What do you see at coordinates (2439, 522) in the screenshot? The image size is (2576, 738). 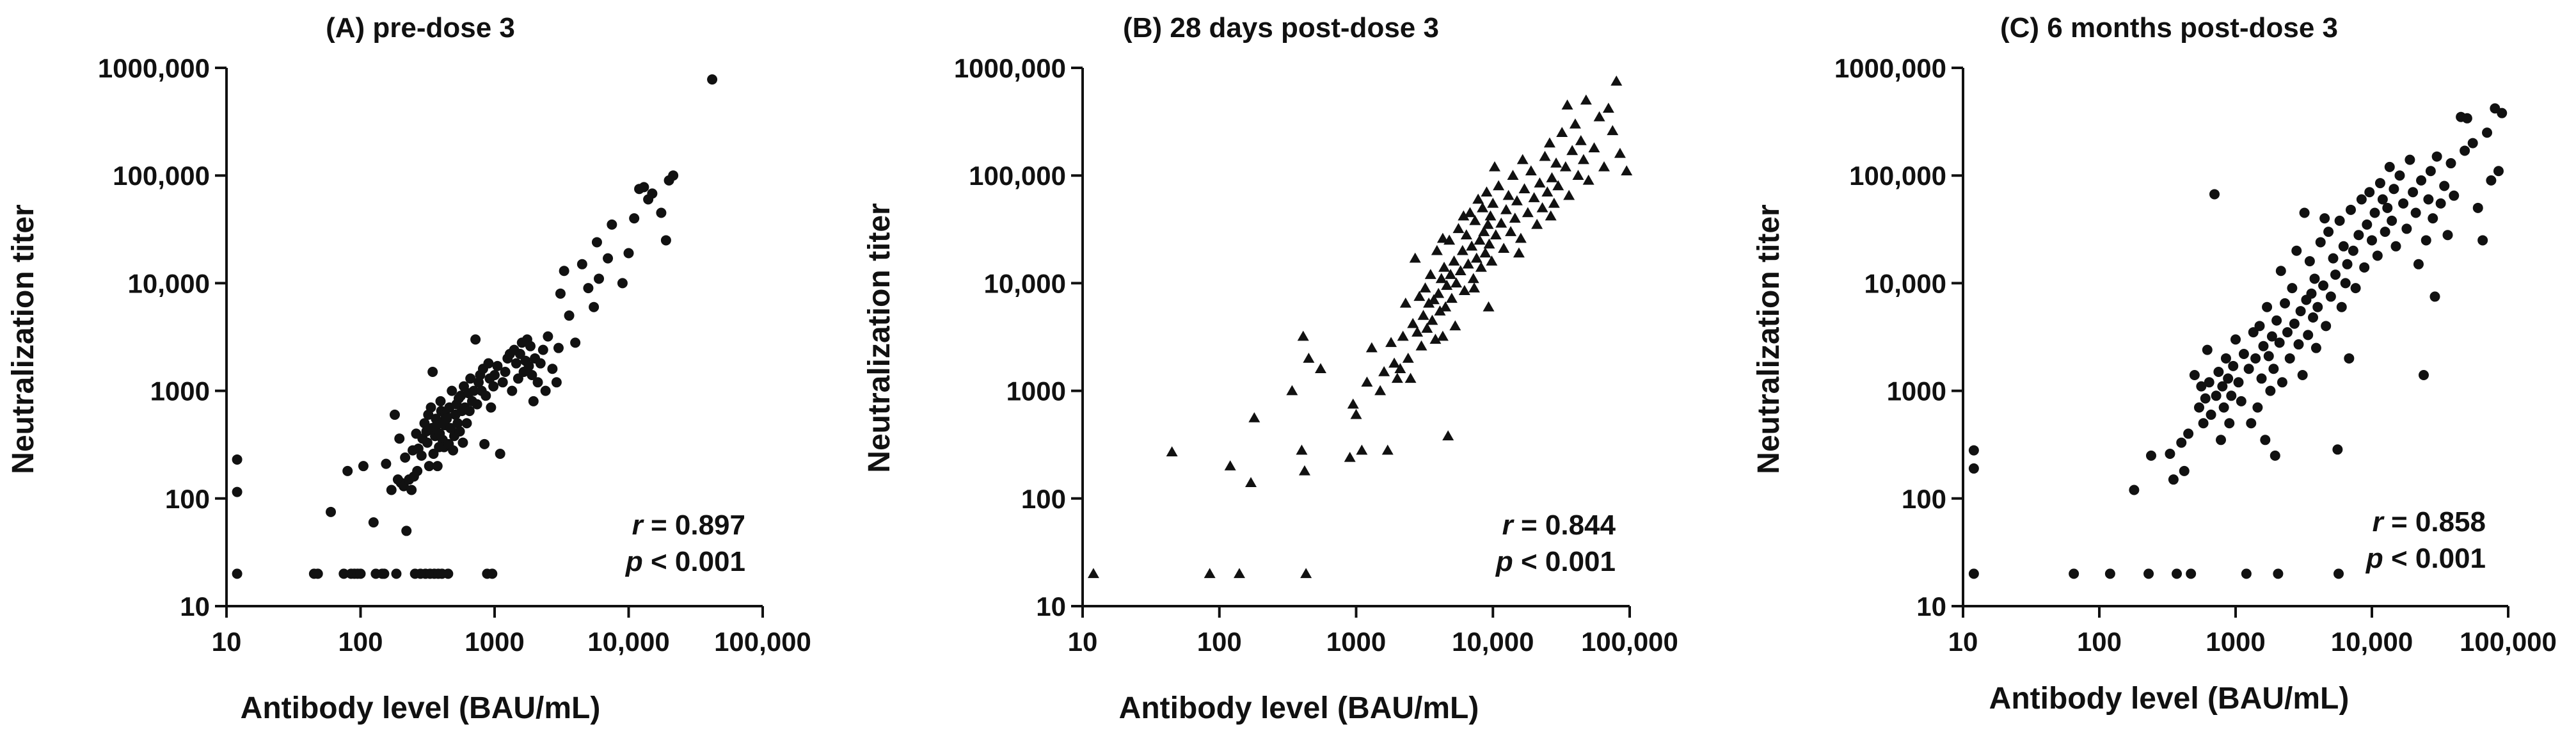 I see `panel-c-r-value: = 0.858` at bounding box center [2439, 522].